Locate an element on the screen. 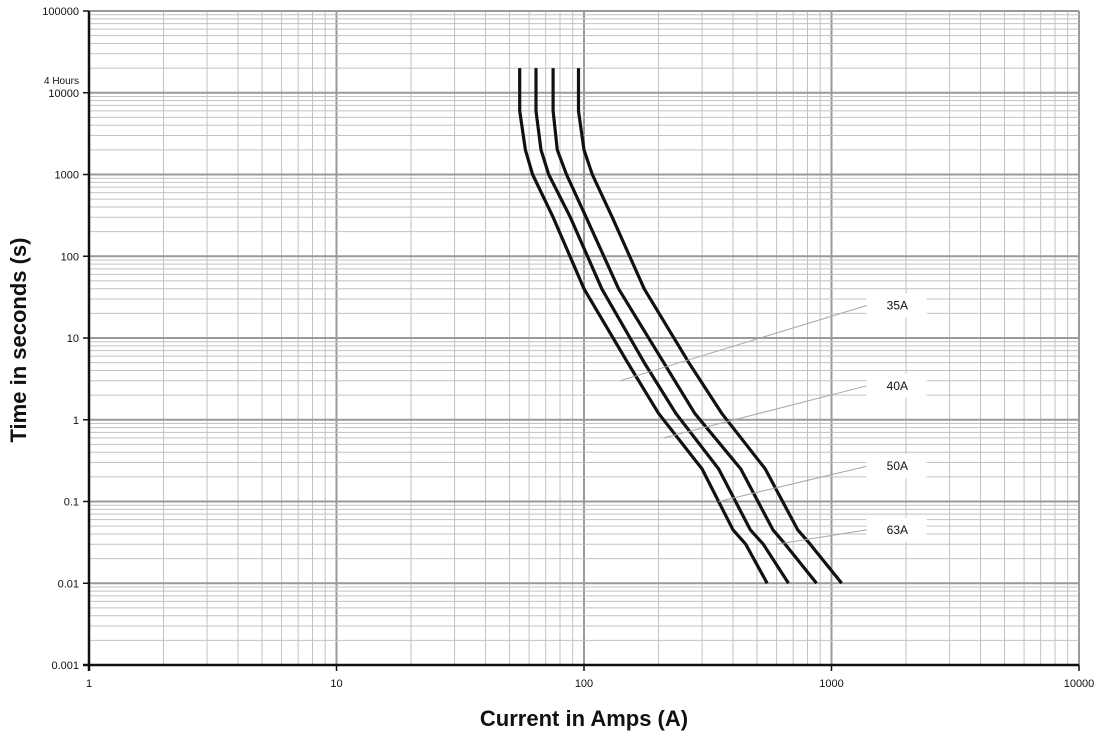 The height and width of the screenshot is (737, 1102). x-axis-title: Current in Amps (A) is located at coordinates (584, 718).